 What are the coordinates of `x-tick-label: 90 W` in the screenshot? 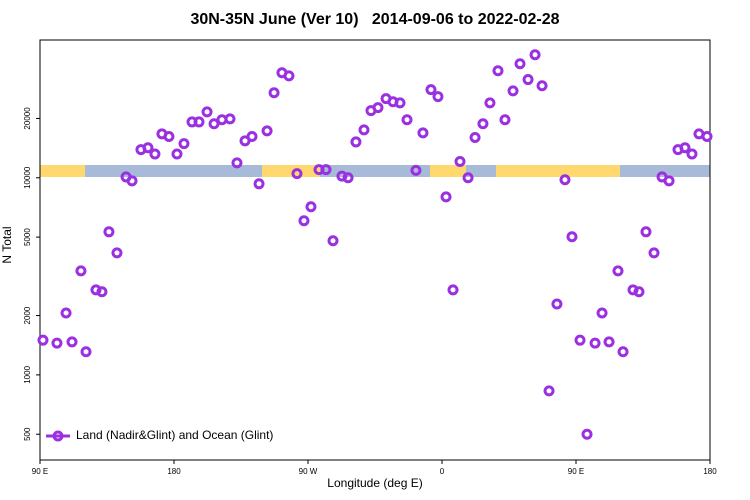 It's located at (308, 471).